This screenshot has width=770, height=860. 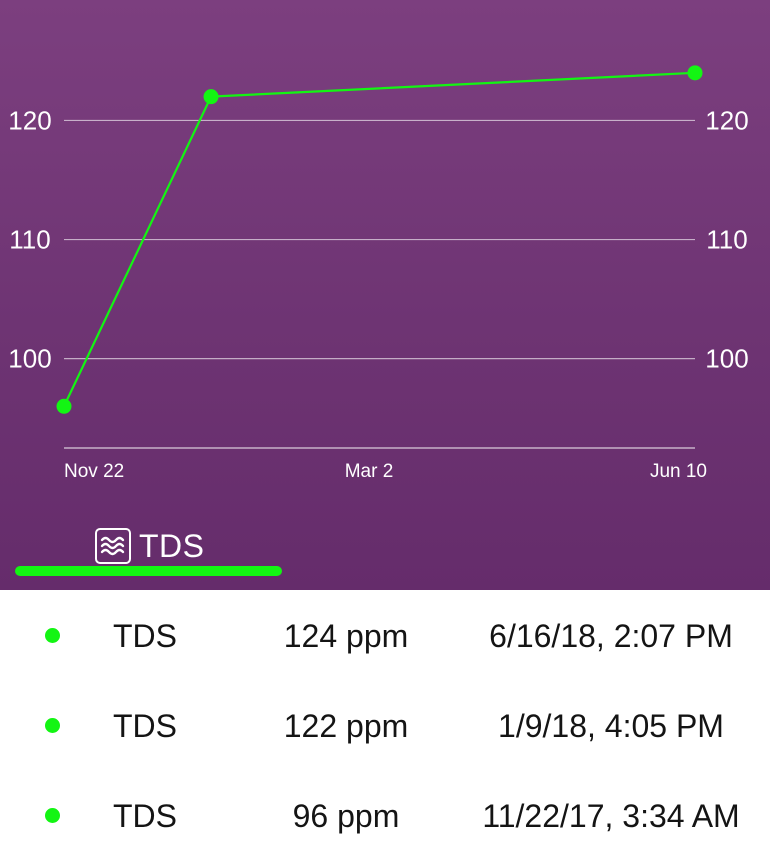 I want to click on reading-value: 122 ppm, so click(x=346, y=726).